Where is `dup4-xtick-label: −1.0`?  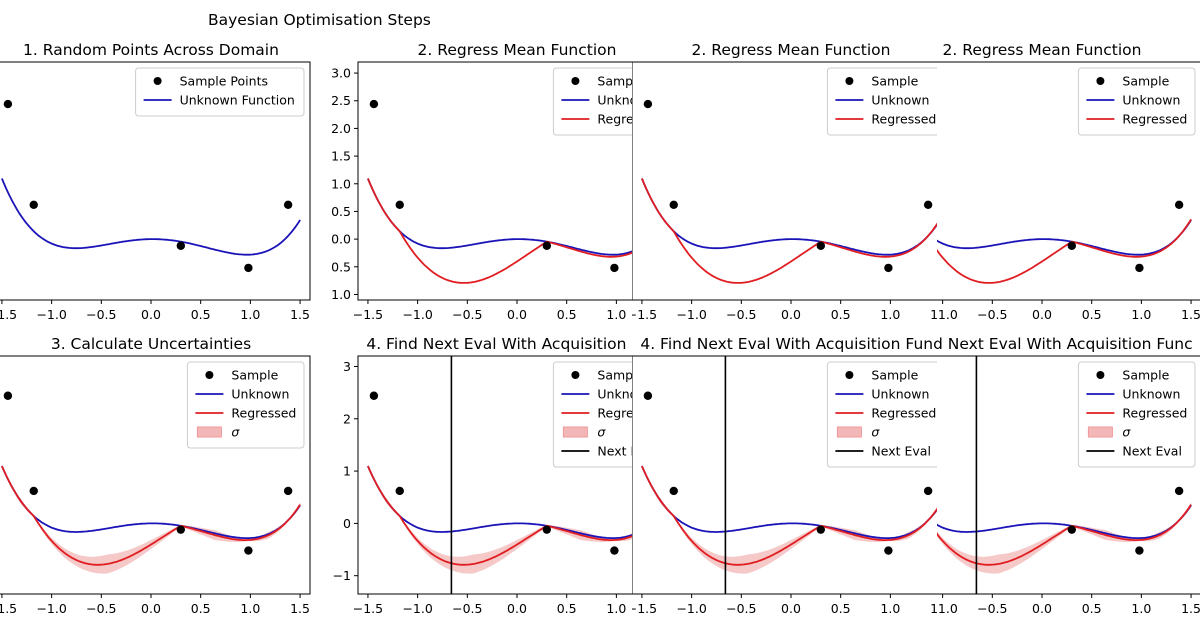 dup4-xtick-label: −1.0 is located at coordinates (942, 608).